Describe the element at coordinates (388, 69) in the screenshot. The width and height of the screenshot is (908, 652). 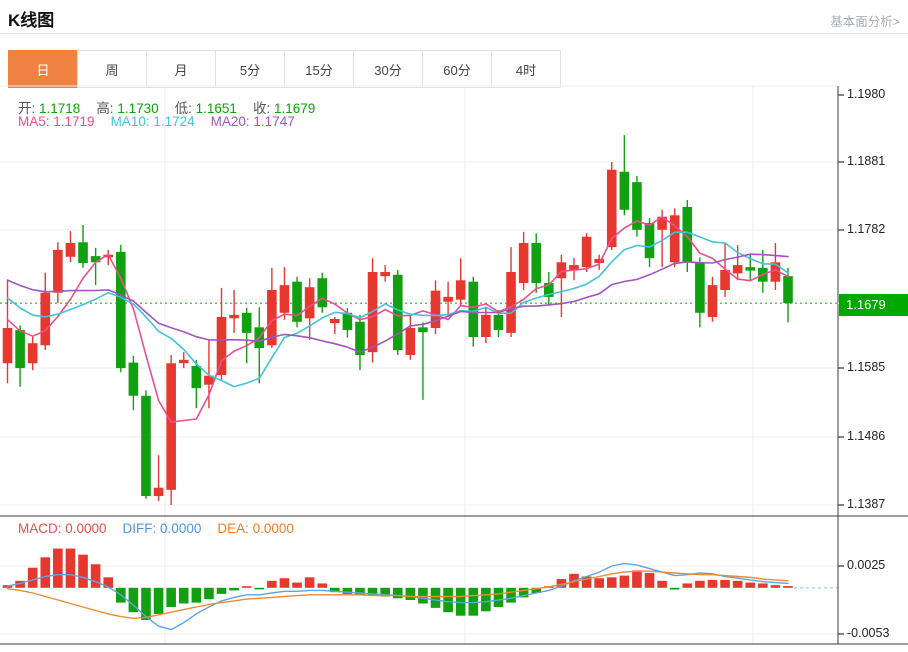
I see `tab-30min: 30分` at that location.